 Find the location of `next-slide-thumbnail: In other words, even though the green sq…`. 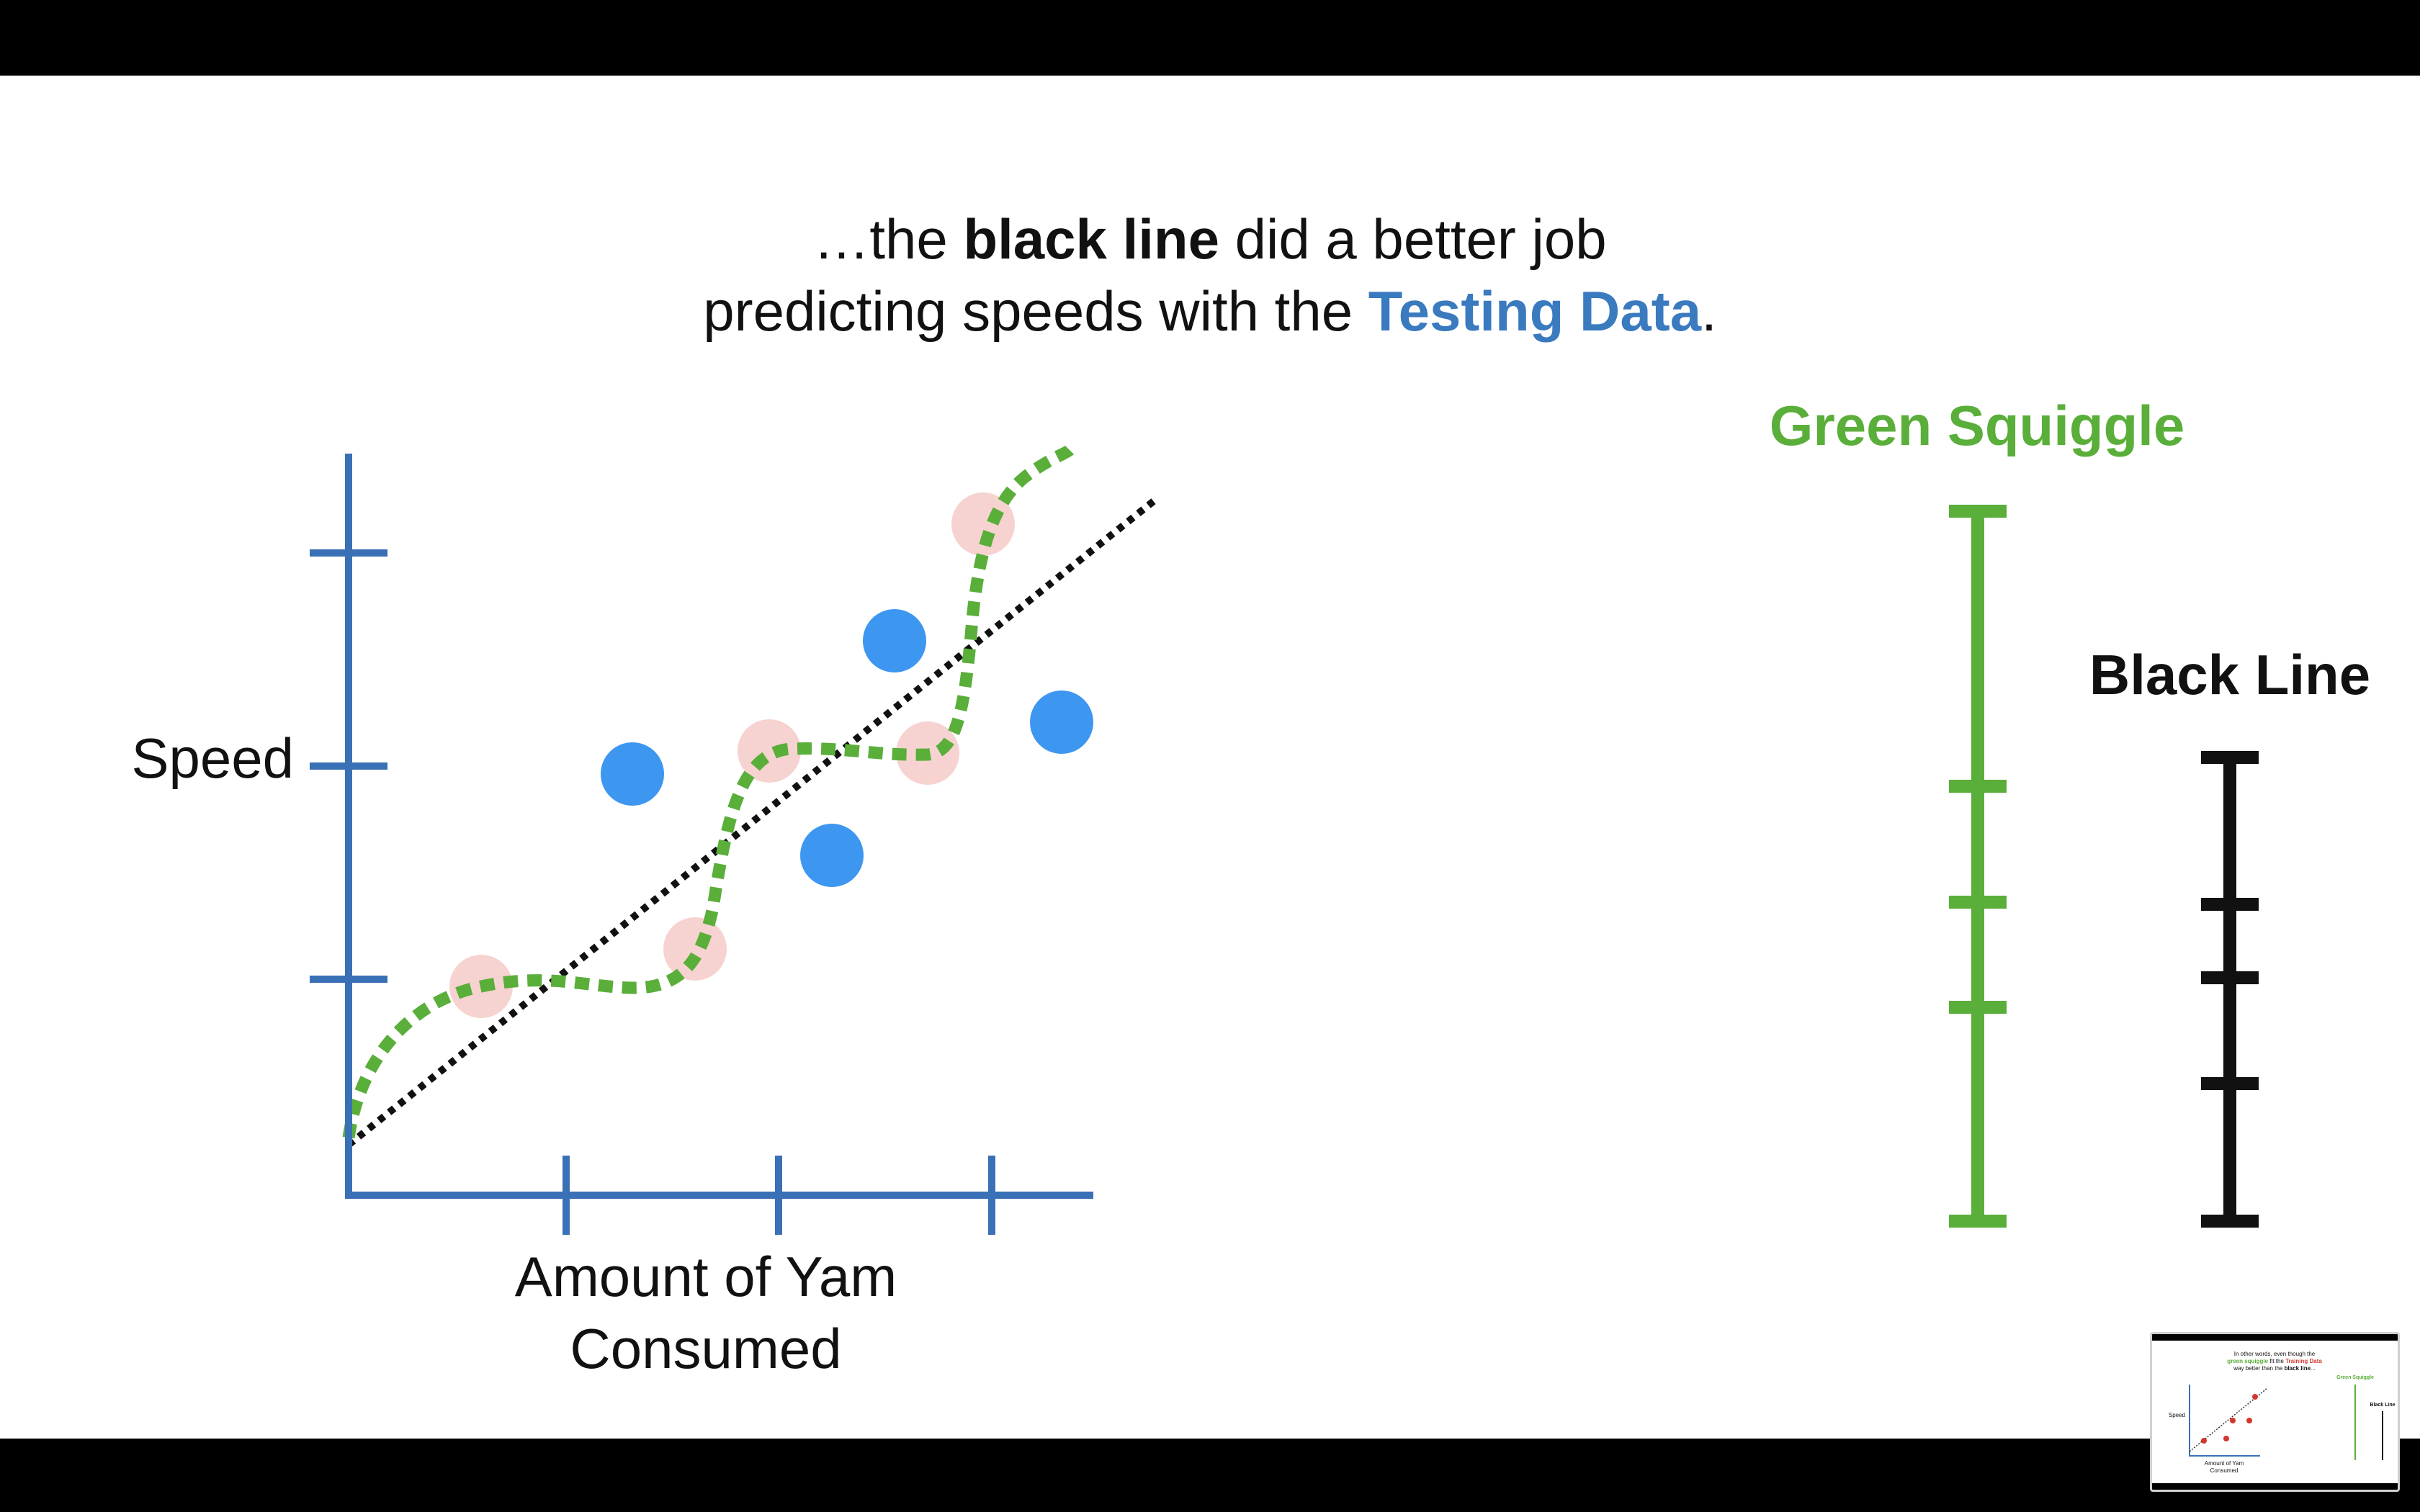

next-slide-thumbnail: In other words, even though the green sq… is located at coordinates (2275, 1412).